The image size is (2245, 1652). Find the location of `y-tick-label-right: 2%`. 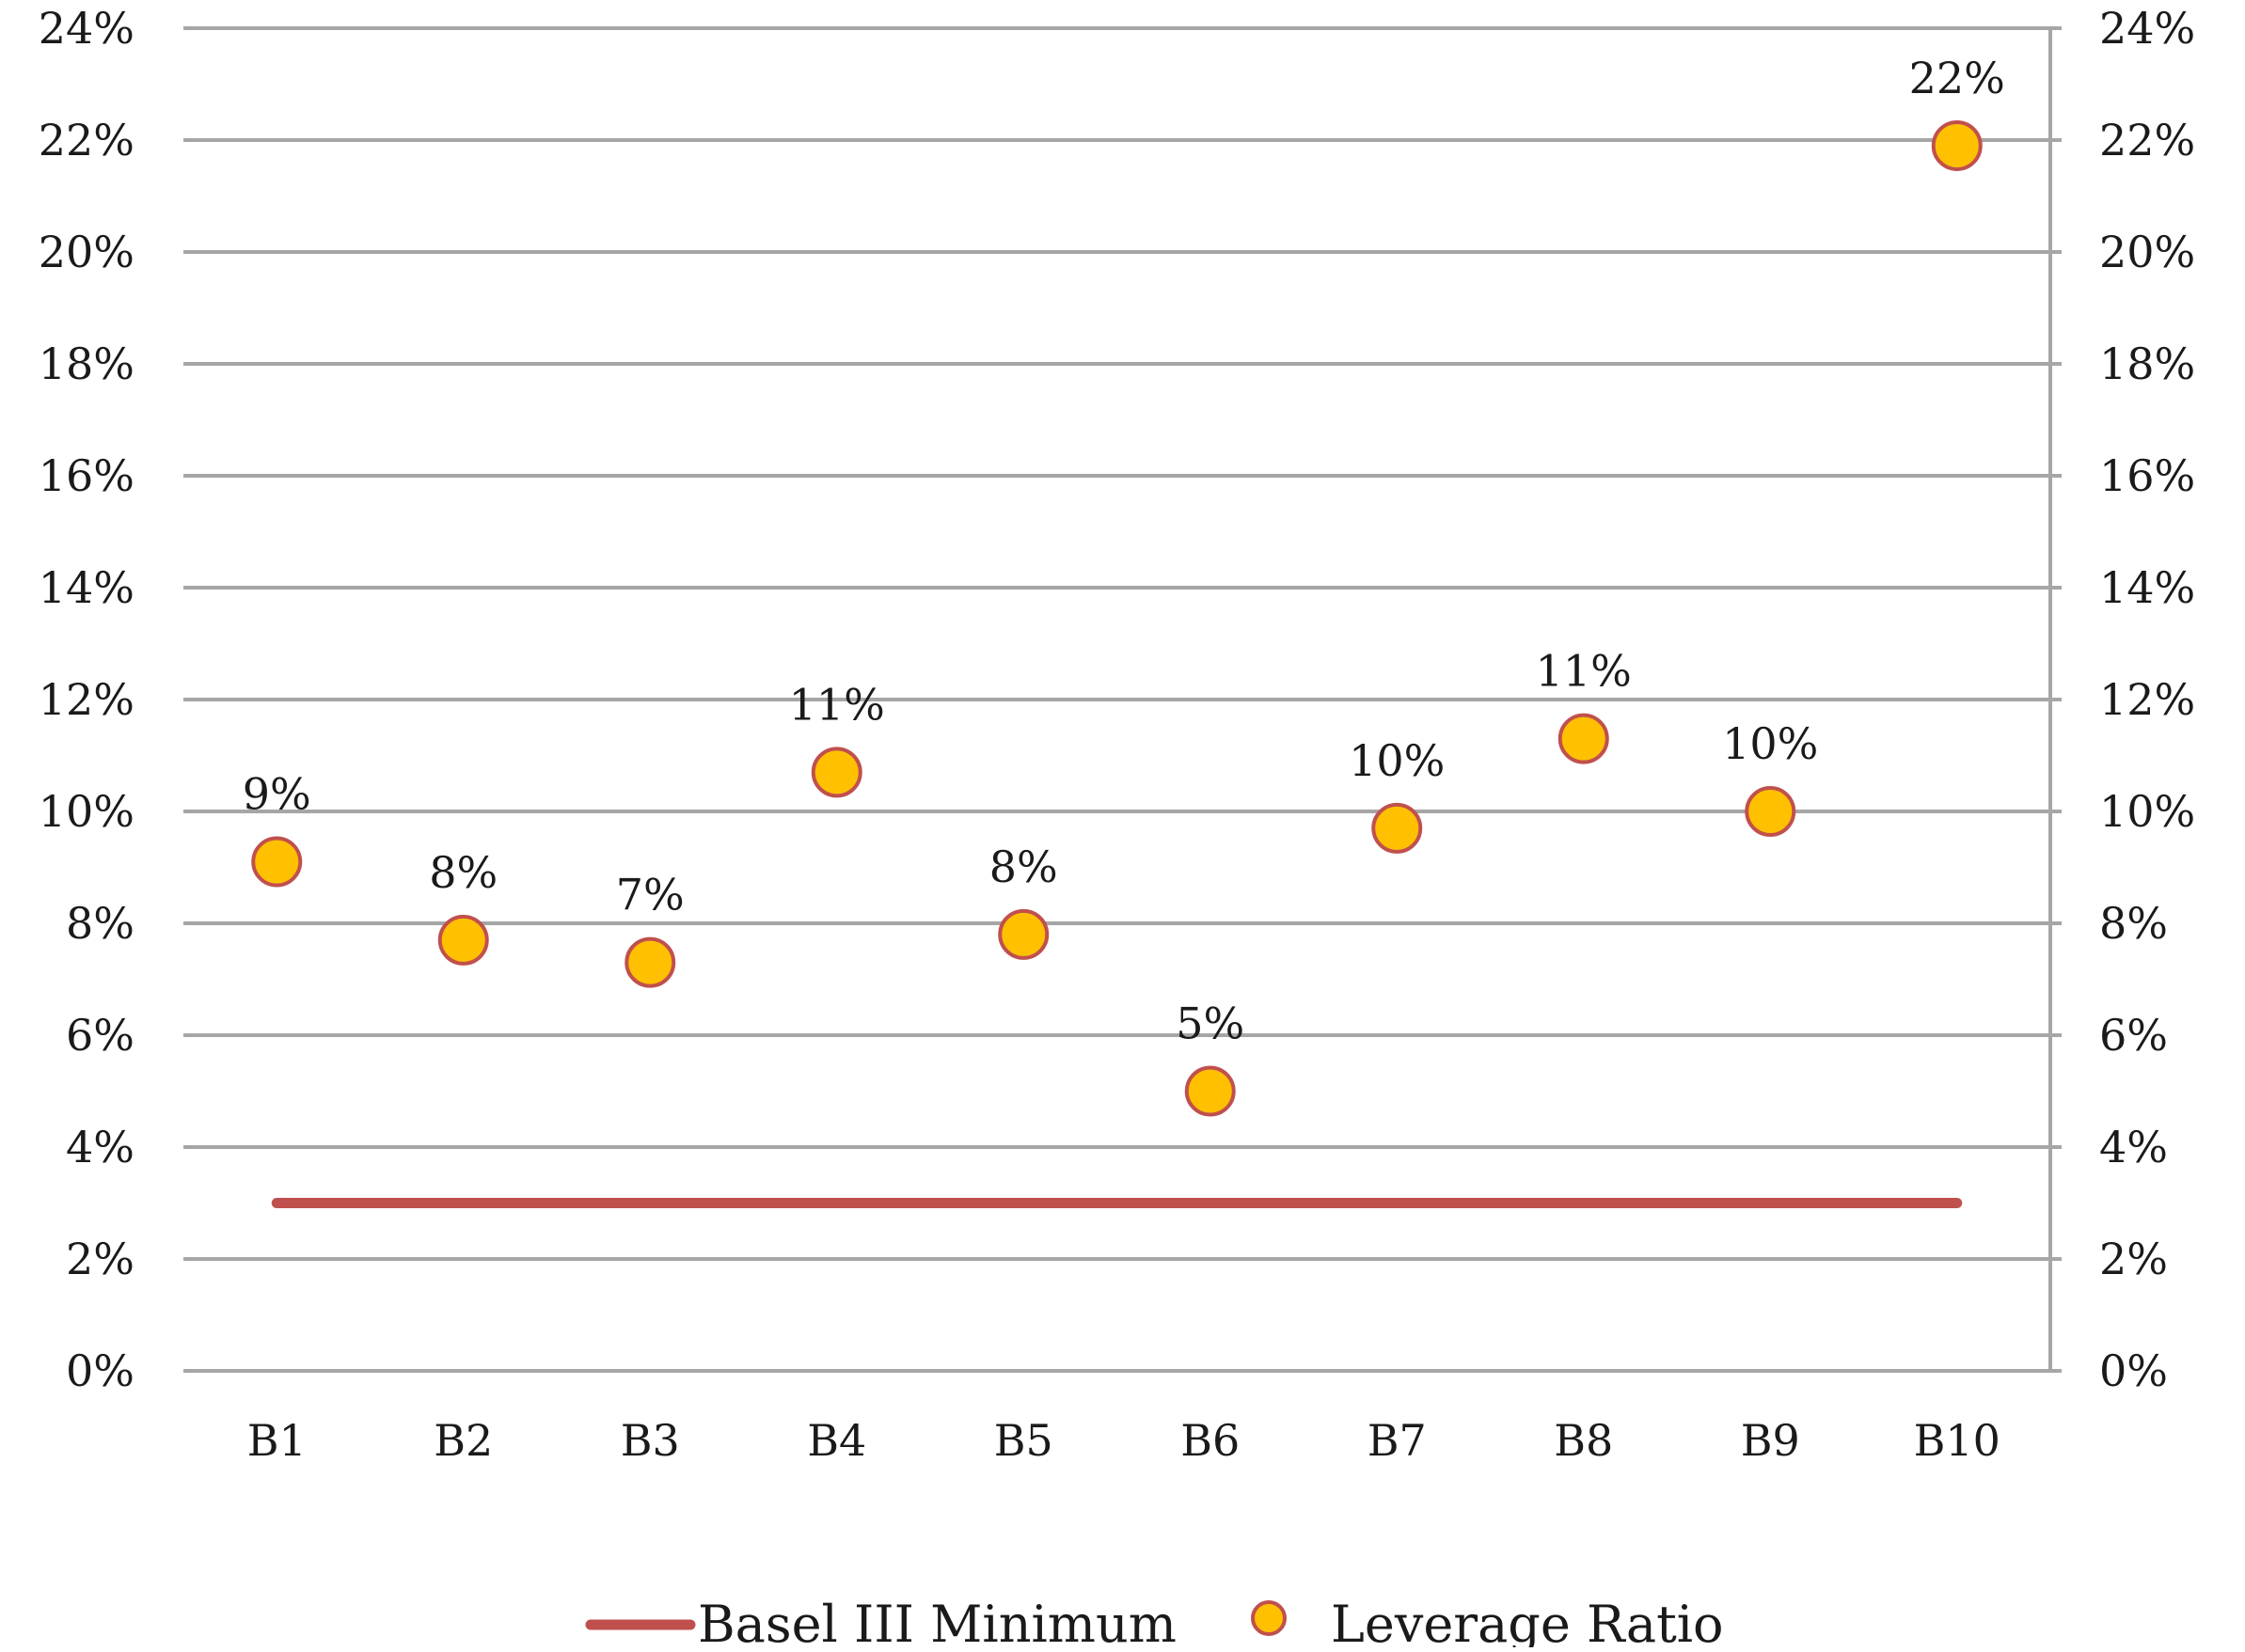

y-tick-label-right: 2% is located at coordinates (2133, 1259).